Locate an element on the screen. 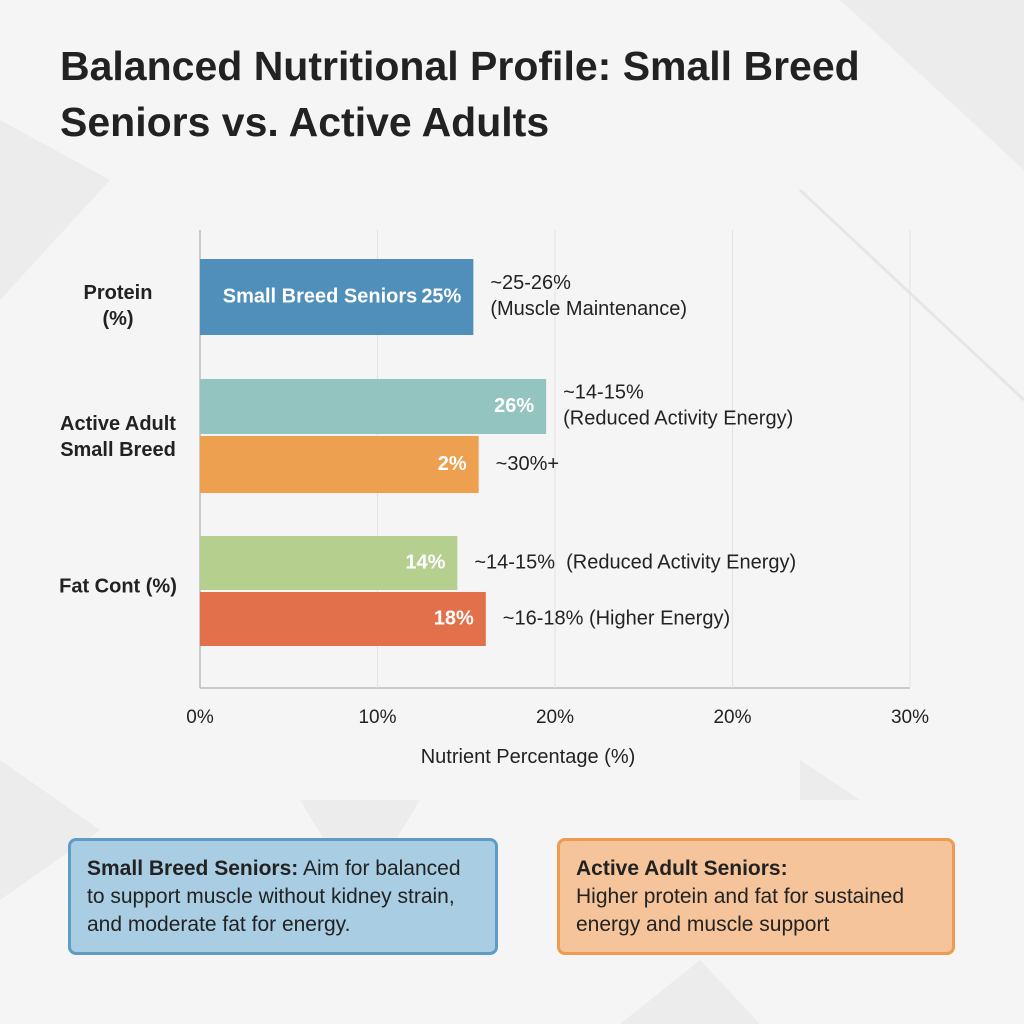 This screenshot has width=1024, height=1024. note-heading: Active Adult Seniors: is located at coordinates (682, 868).